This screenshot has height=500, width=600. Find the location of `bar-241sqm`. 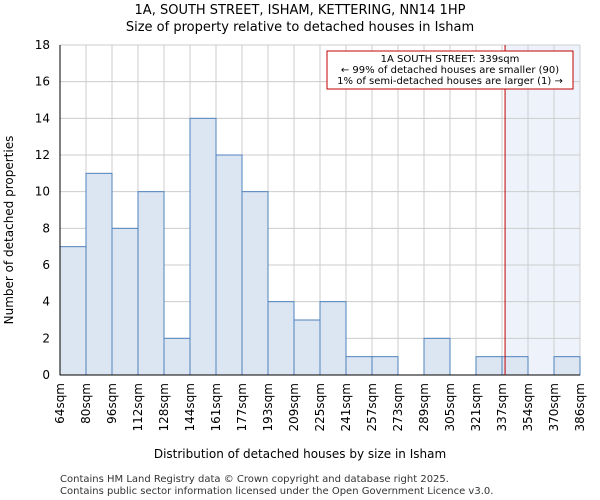

bar-241sqm is located at coordinates (359, 366).